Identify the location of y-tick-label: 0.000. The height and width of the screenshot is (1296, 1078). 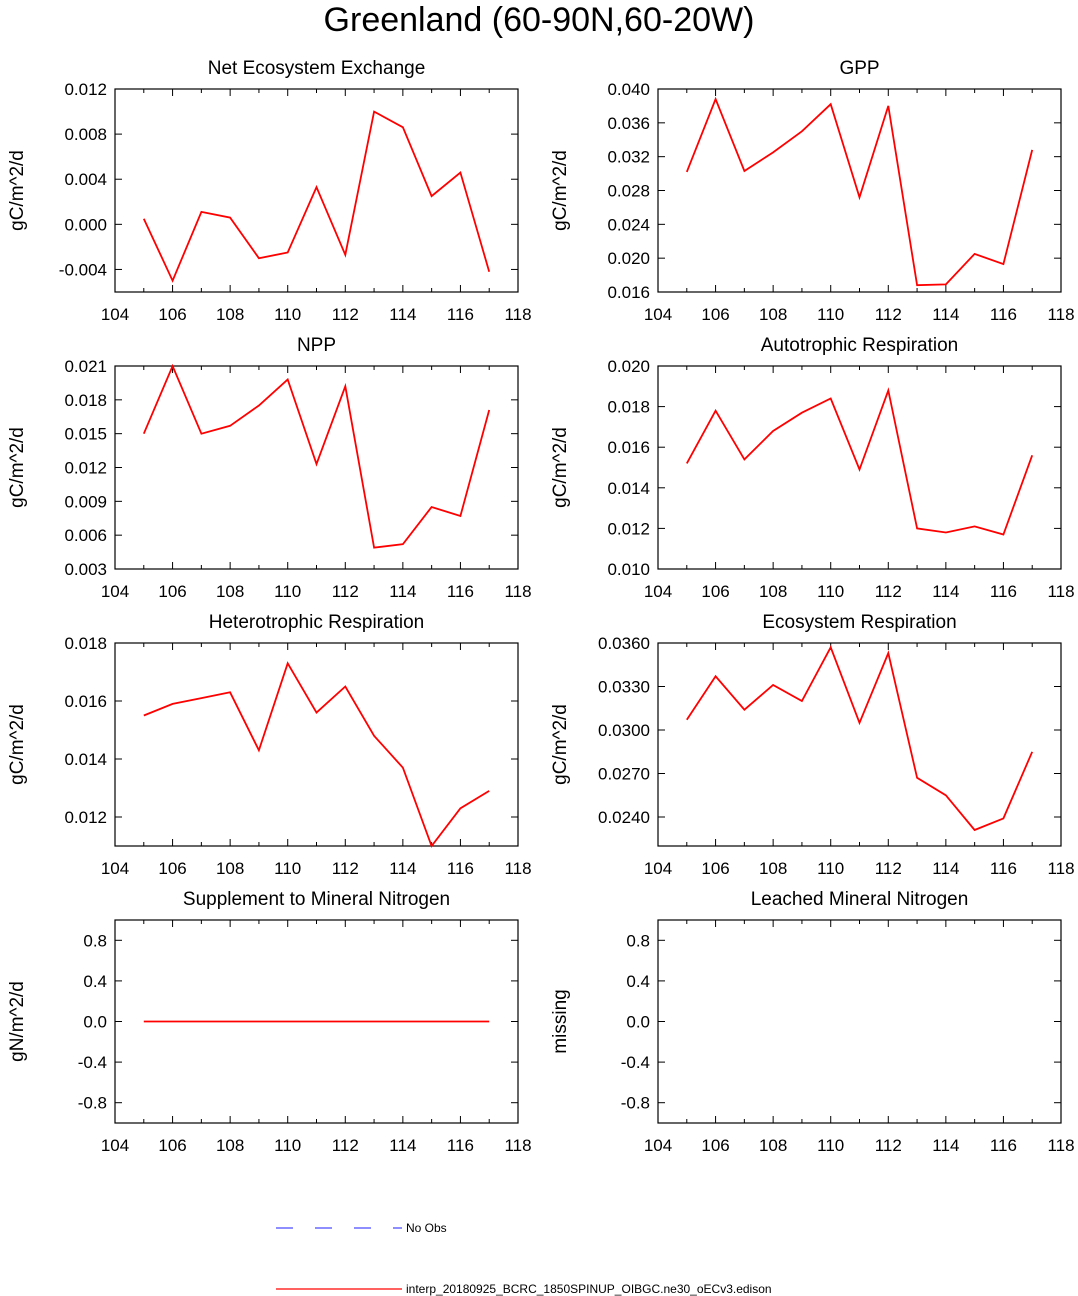
(85, 224).